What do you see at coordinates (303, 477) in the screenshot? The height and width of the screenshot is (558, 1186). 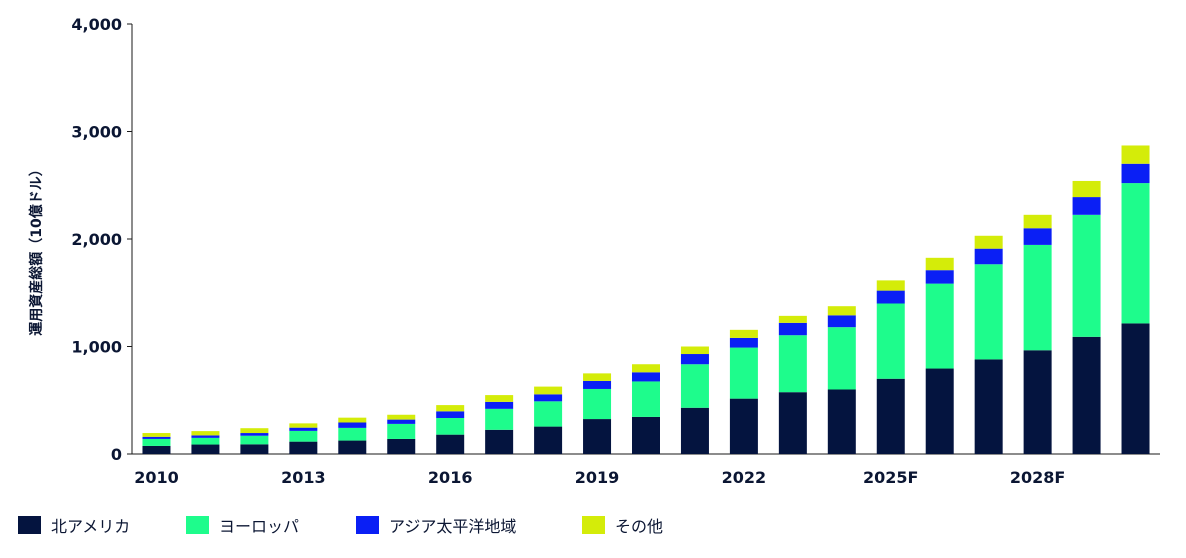 I see `x-tick-label: 2013` at bounding box center [303, 477].